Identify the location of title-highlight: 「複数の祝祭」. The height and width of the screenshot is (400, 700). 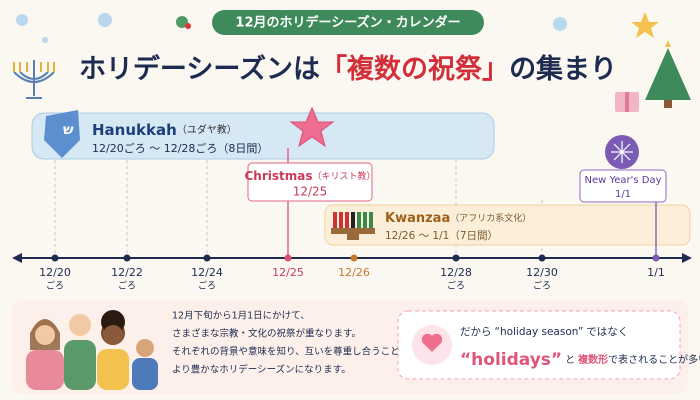
(414, 69).